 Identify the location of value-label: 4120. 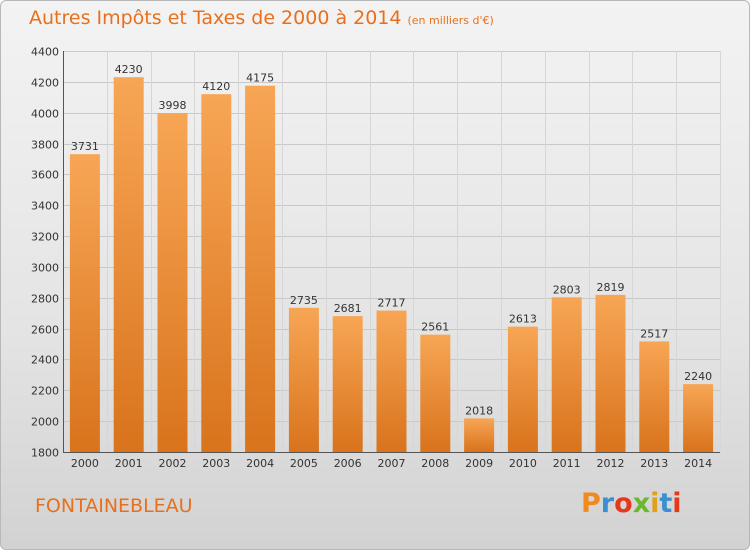
(216, 86).